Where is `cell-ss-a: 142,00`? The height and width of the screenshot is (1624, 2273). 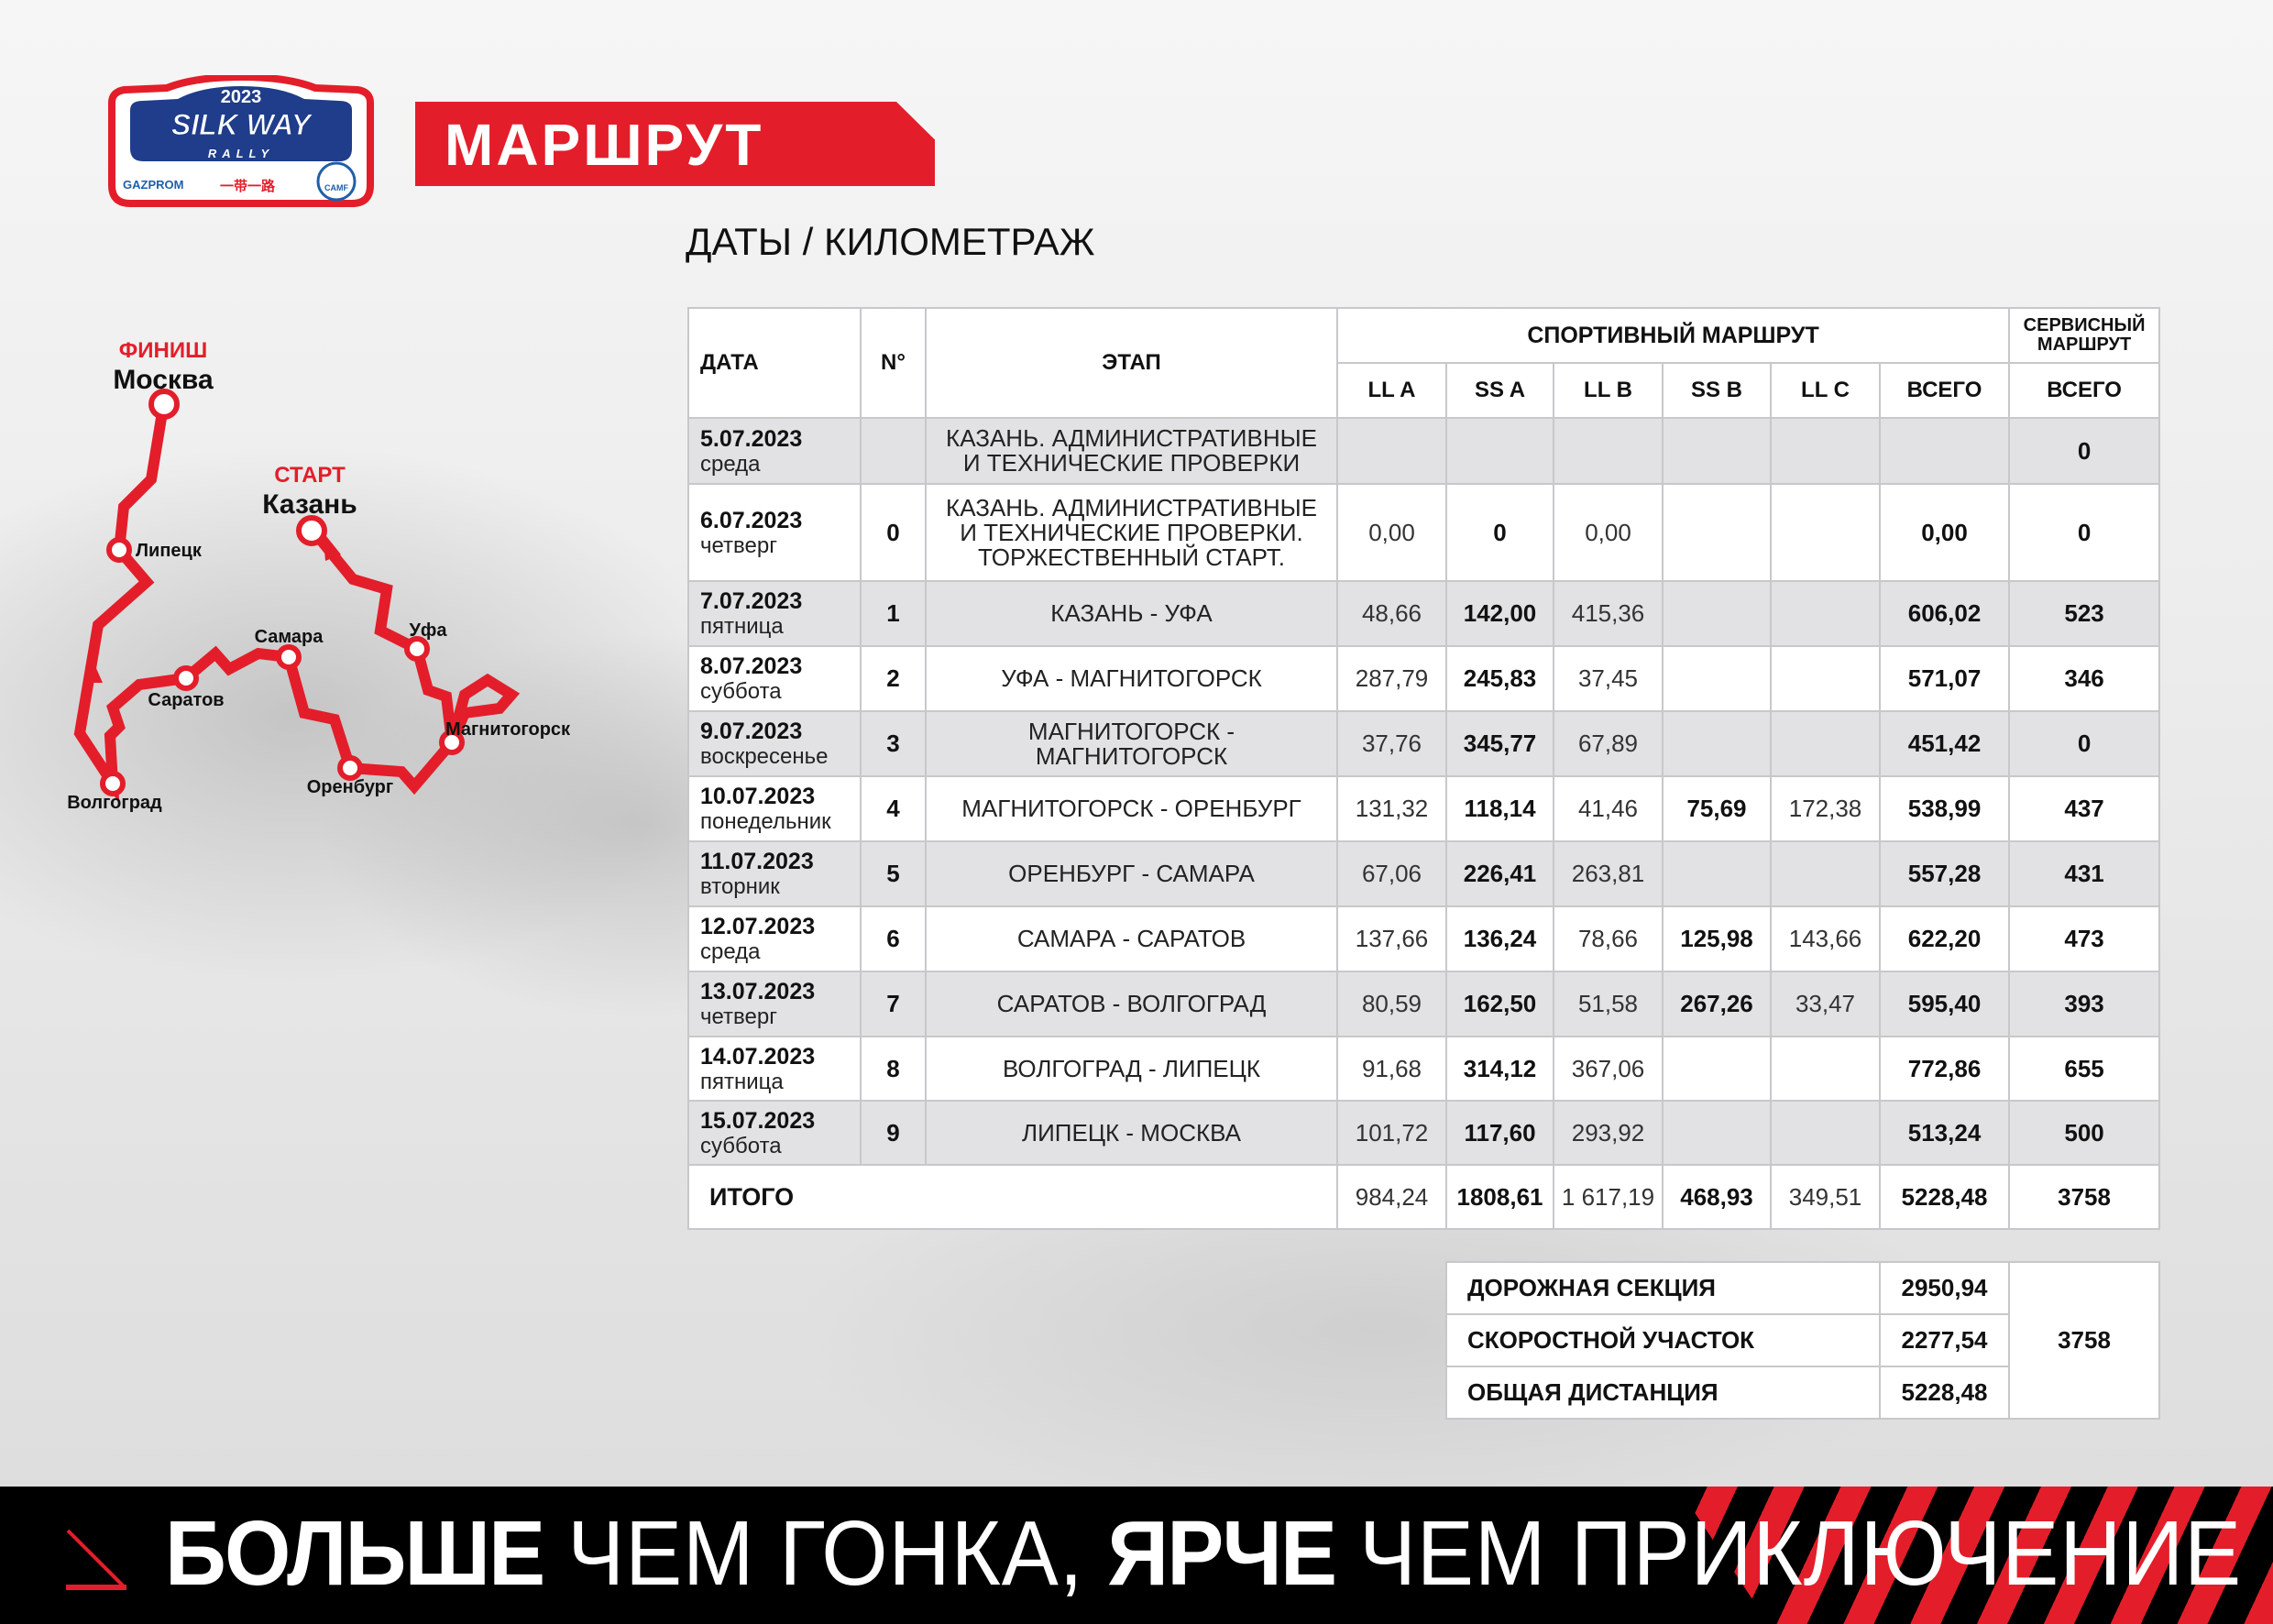
cell-ss-a: 142,00 is located at coordinates (1499, 613).